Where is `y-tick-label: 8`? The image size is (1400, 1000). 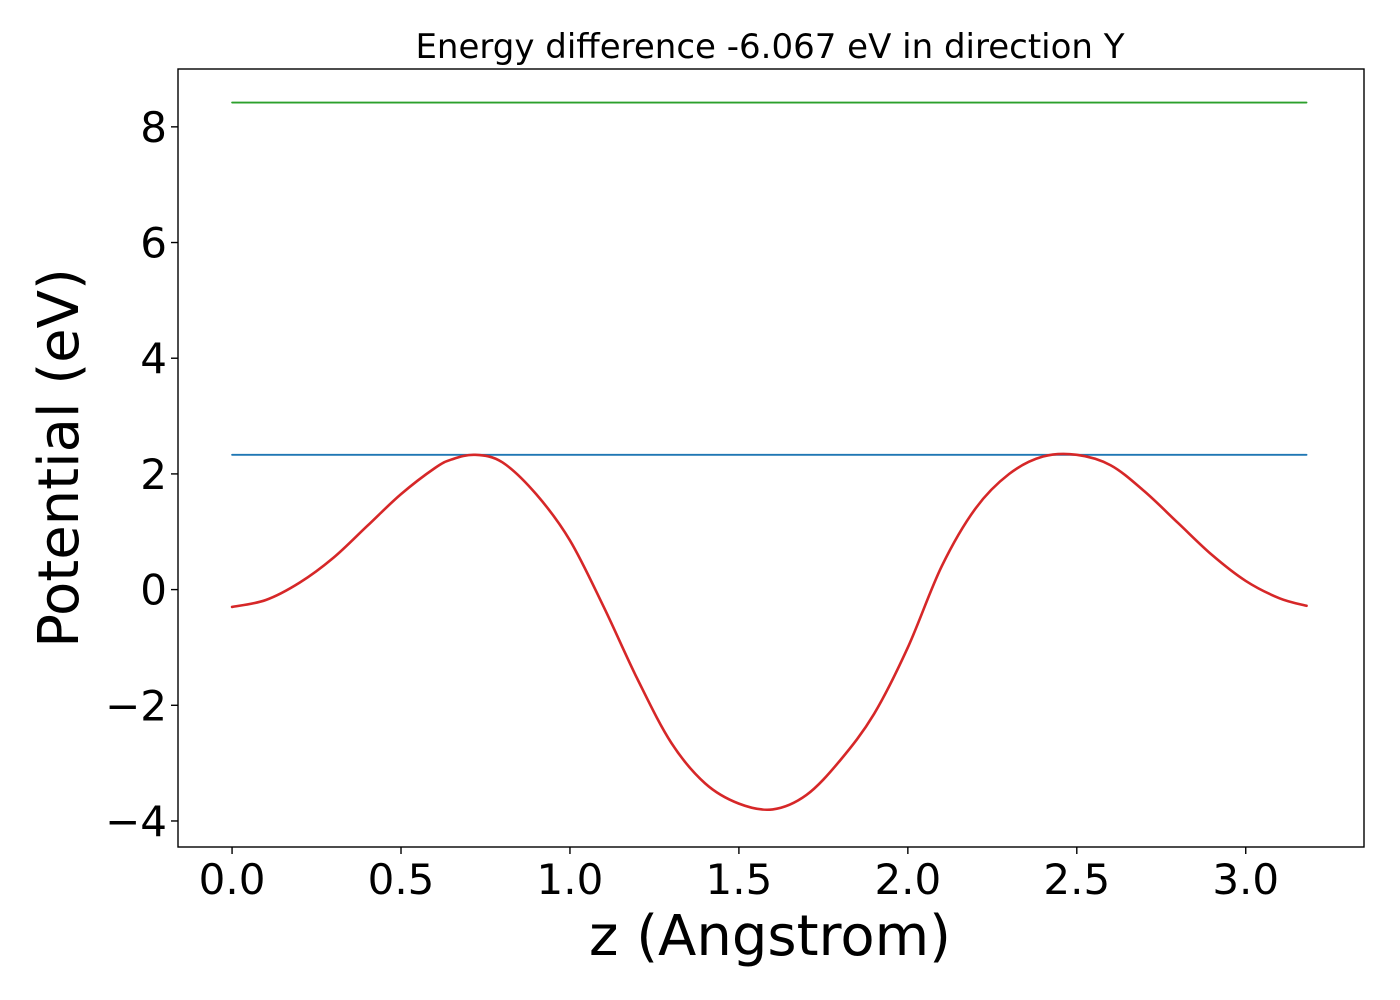
y-tick-label: 8 is located at coordinates (153, 127).